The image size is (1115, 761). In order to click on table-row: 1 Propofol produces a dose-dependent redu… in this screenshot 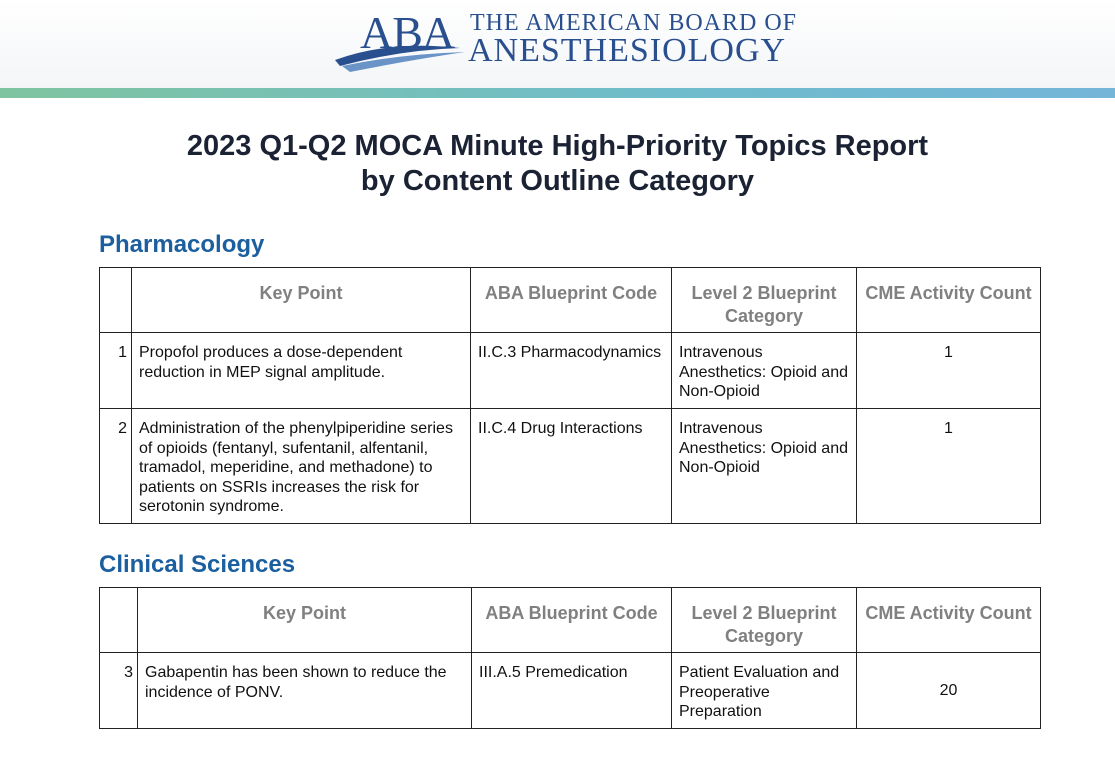, I will do `click(570, 370)`.